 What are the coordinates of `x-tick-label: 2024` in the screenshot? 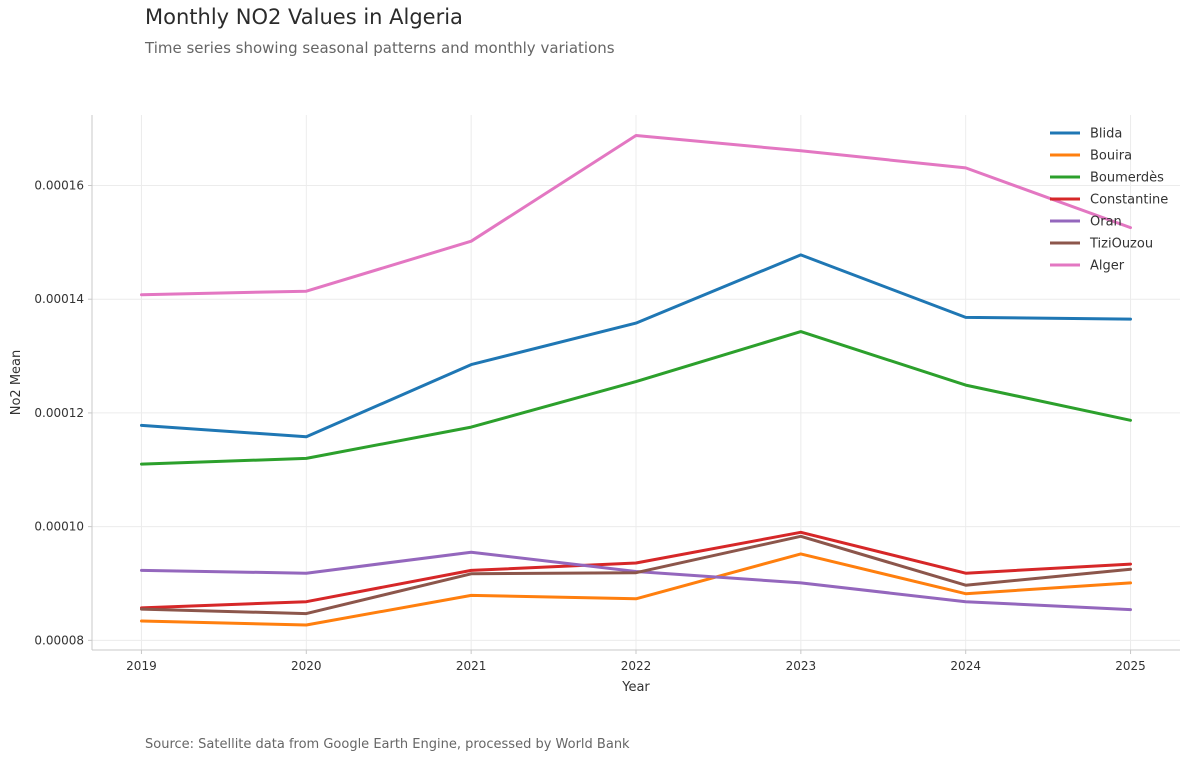 It's located at (965, 666).